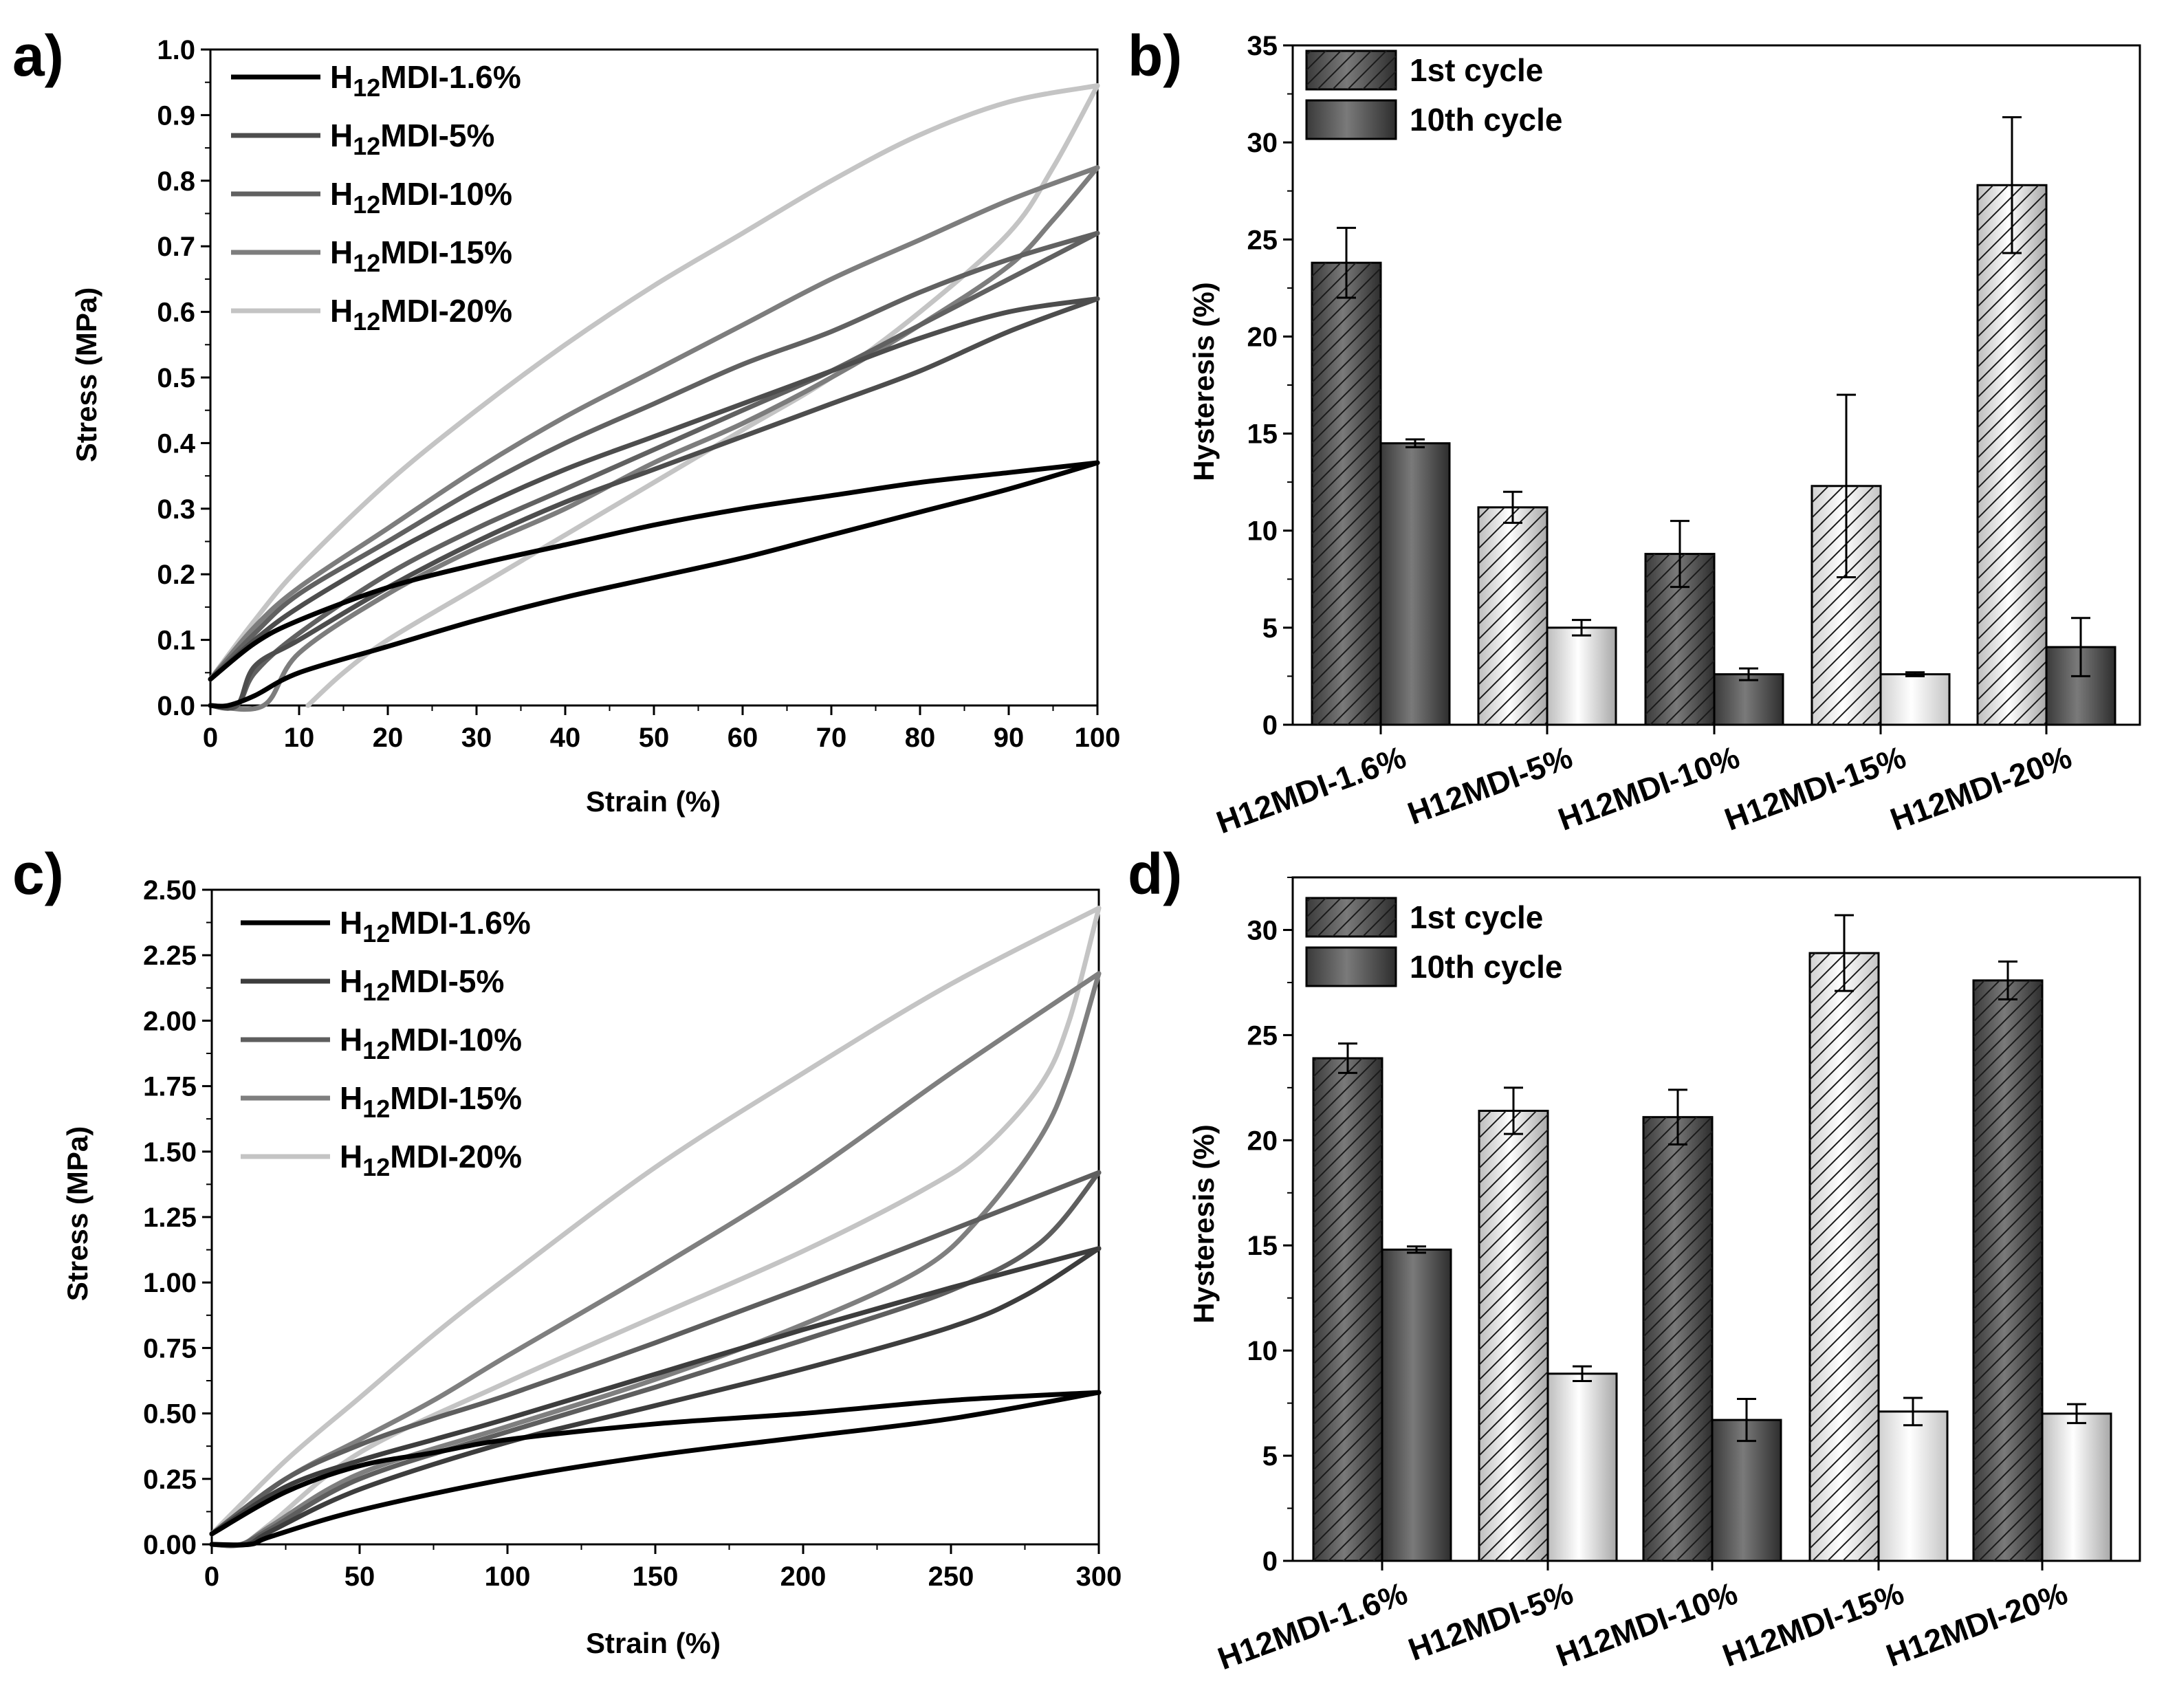 The height and width of the screenshot is (1708, 2166). Describe the element at coordinates (1155, 55) in the screenshot. I see `panel-letter-b: b)` at that location.